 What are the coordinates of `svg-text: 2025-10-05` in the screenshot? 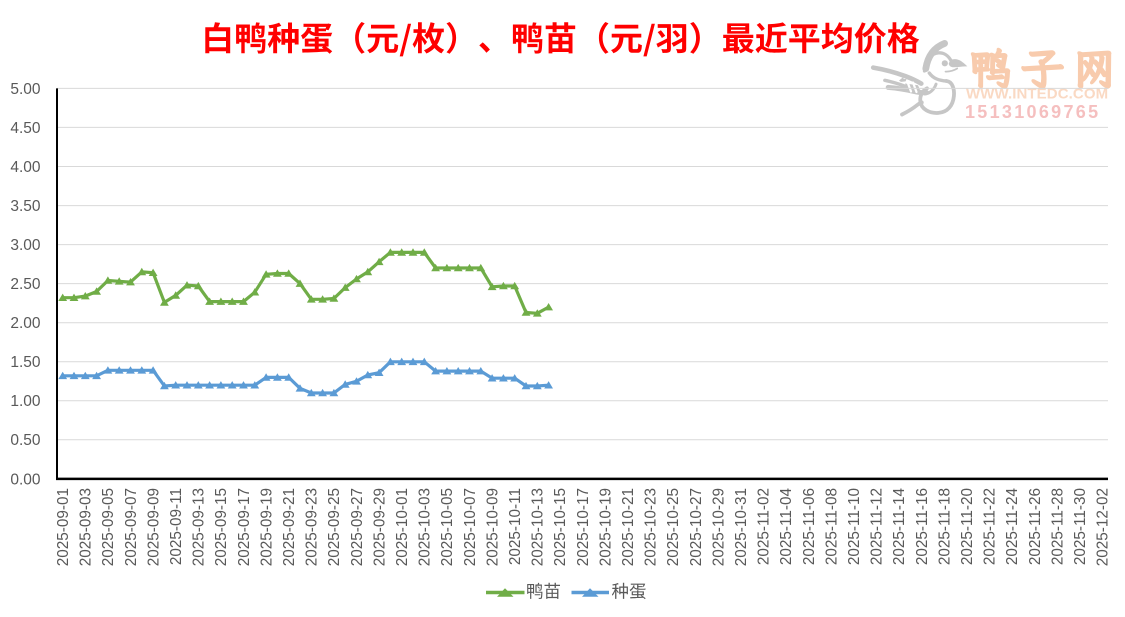 It's located at (447, 527).